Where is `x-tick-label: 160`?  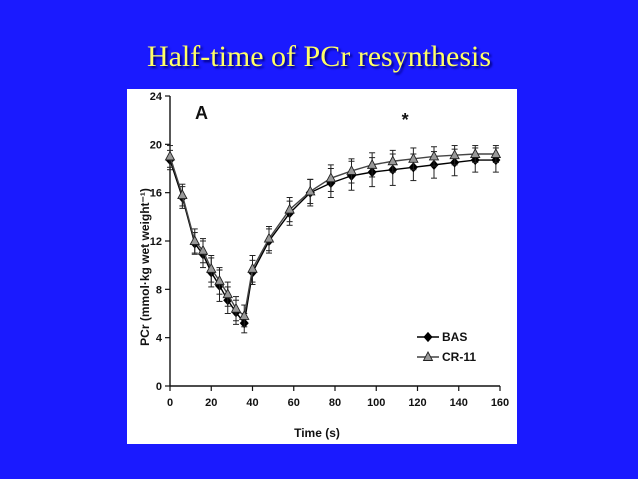 x-tick-label: 160 is located at coordinates (500, 403).